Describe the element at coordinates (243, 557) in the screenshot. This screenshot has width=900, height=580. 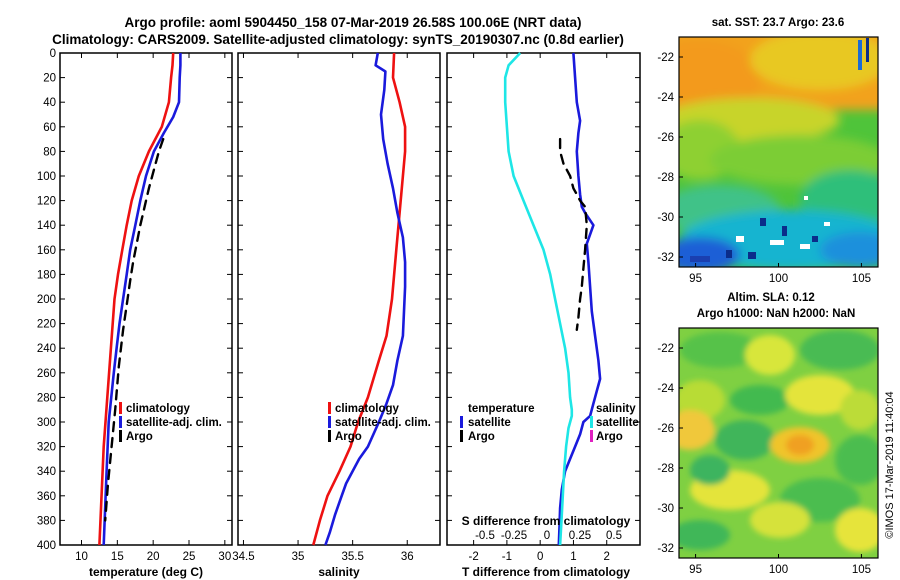
I see `x-tick-label: 34.5` at that location.